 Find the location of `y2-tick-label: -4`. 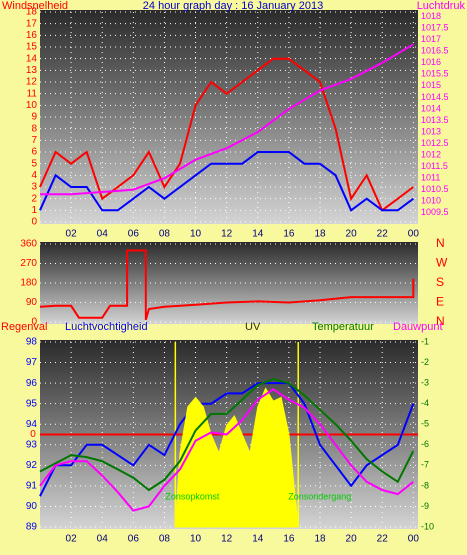

y2-tick-label: -4 is located at coordinates (425, 403).